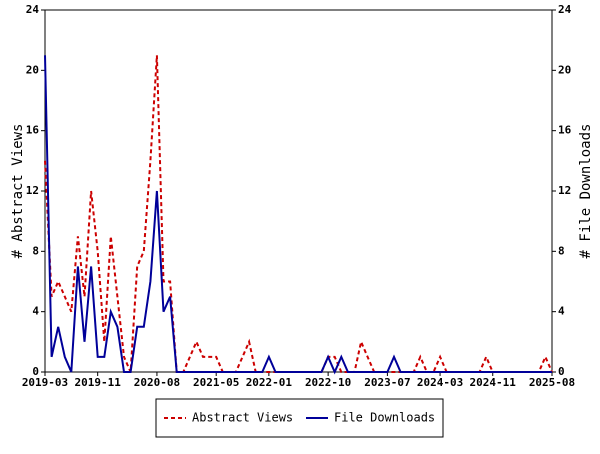 This screenshot has width=600, height=454. What do you see at coordinates (586, 191) in the screenshot?
I see `y2-axis-label: # File Downloads` at bounding box center [586, 191].